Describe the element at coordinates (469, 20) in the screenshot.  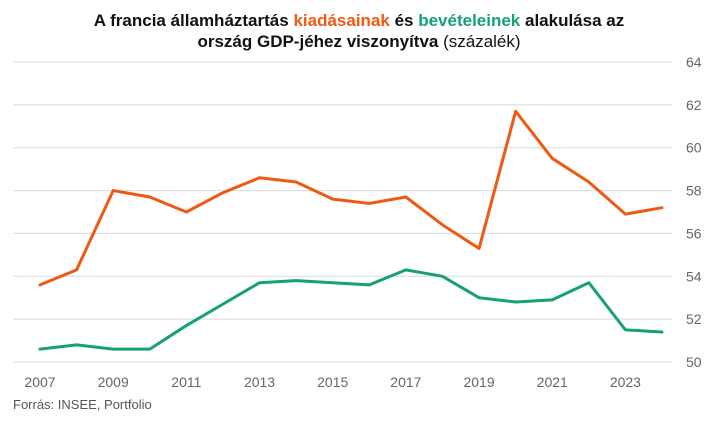
I see `title-revenue-highlight: bevételeinek` at that location.